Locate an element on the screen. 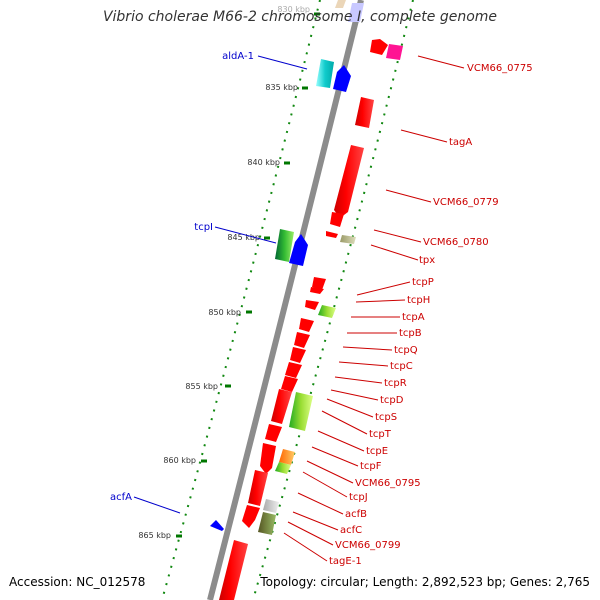  gene-label: tcpH is located at coordinates (418, 300).